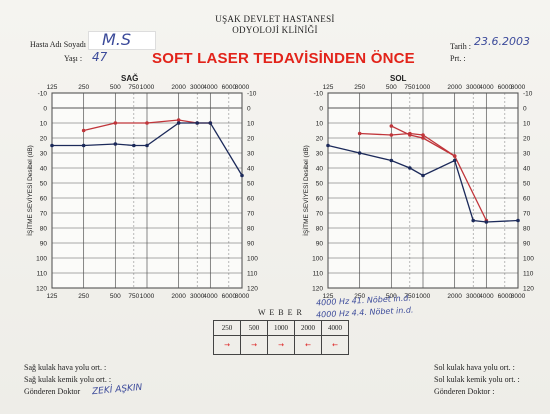 The width and height of the screenshot is (550, 414). Describe the element at coordinates (474, 367) in the screenshot. I see `left-air-avg: Sol kulak hava yolu ort. :` at that location.